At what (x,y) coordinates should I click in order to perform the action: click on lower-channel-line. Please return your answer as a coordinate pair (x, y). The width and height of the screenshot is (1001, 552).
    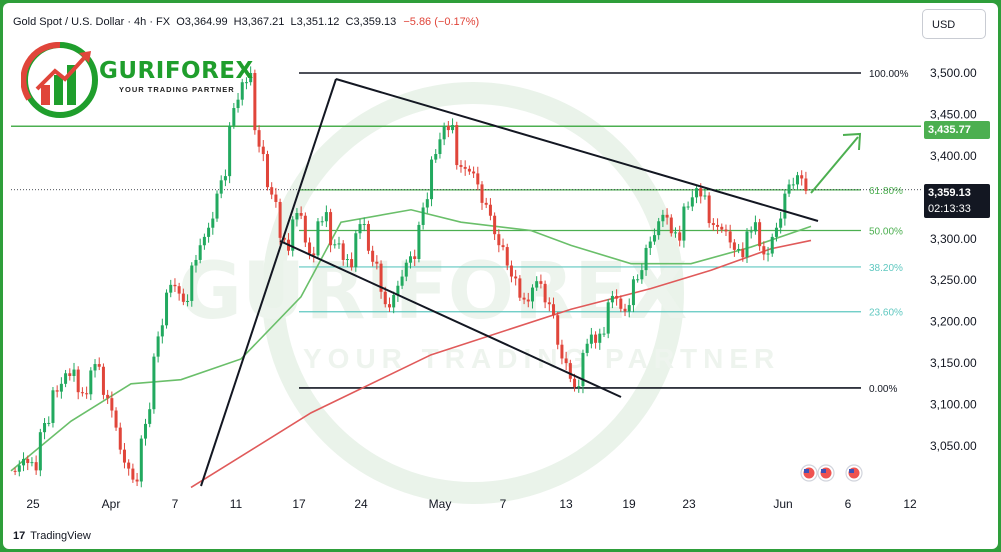
    Looking at the image, I should click on (450, 319).